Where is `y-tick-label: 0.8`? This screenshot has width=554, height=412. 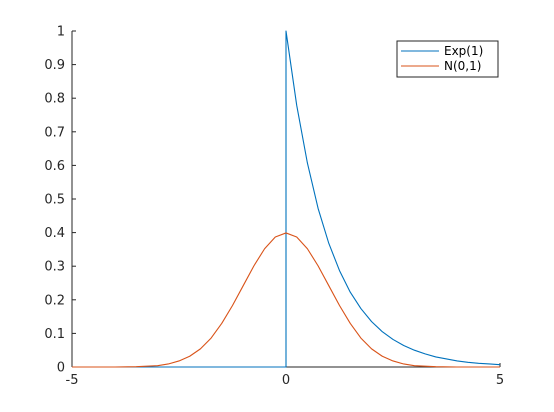
y-tick-label: 0.8 is located at coordinates (54, 99).